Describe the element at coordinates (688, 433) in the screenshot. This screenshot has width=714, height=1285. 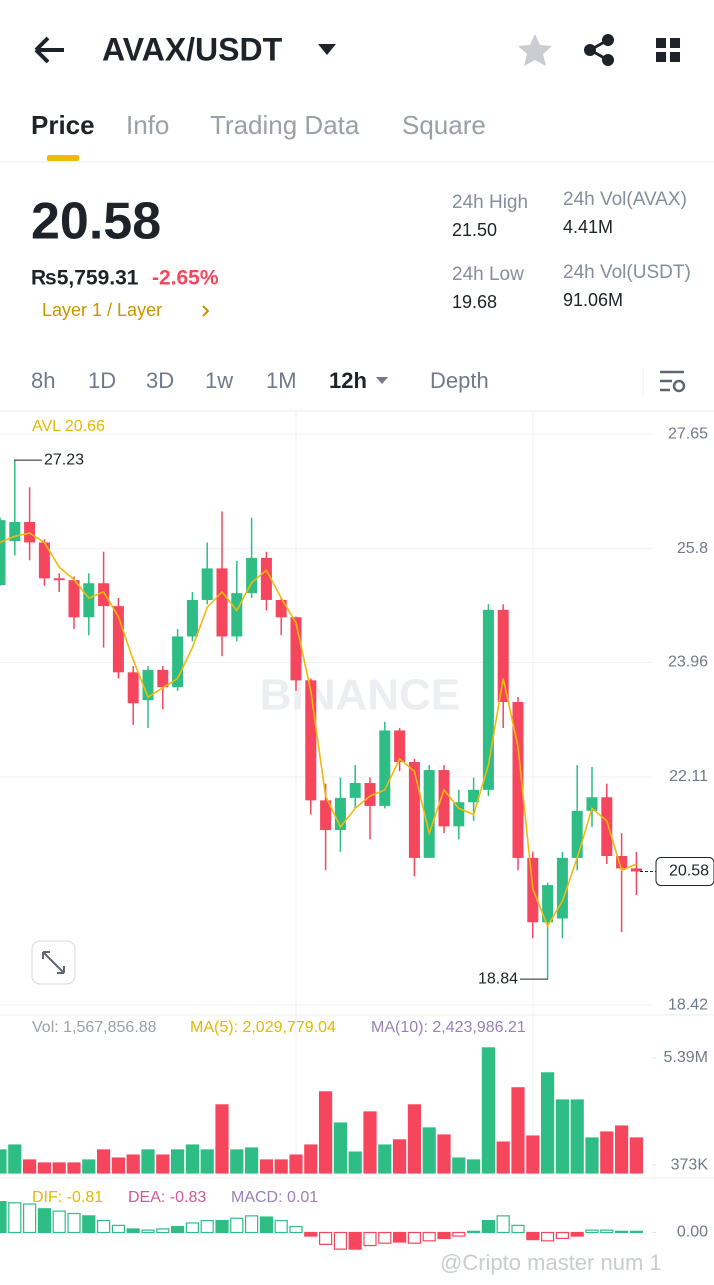
I see `y-tick-label: 27.65` at that location.